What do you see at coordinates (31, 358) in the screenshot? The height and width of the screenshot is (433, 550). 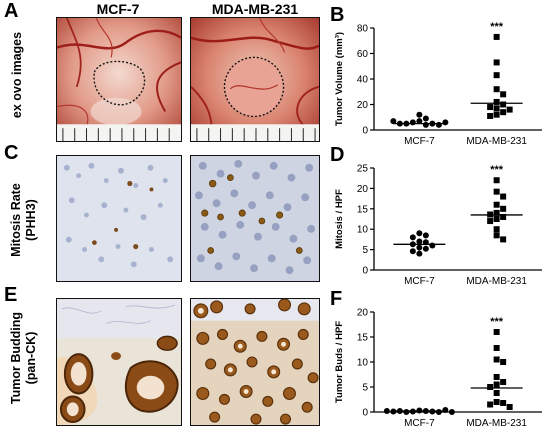 I see `row-label-budding-line2: (pan-CK)` at bounding box center [31, 358].